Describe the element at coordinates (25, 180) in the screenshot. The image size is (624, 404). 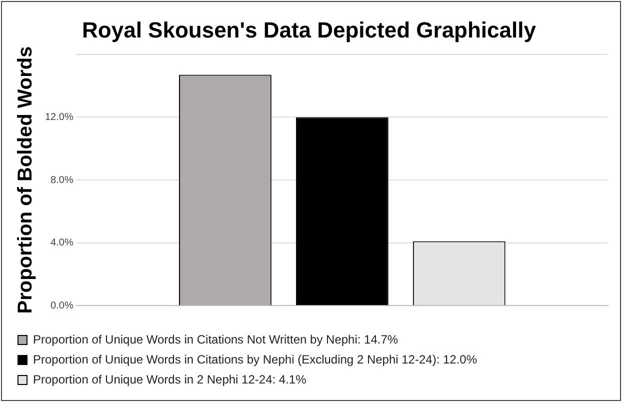
I see `y-axis-title: Proportion of Bolded Words` at that location.